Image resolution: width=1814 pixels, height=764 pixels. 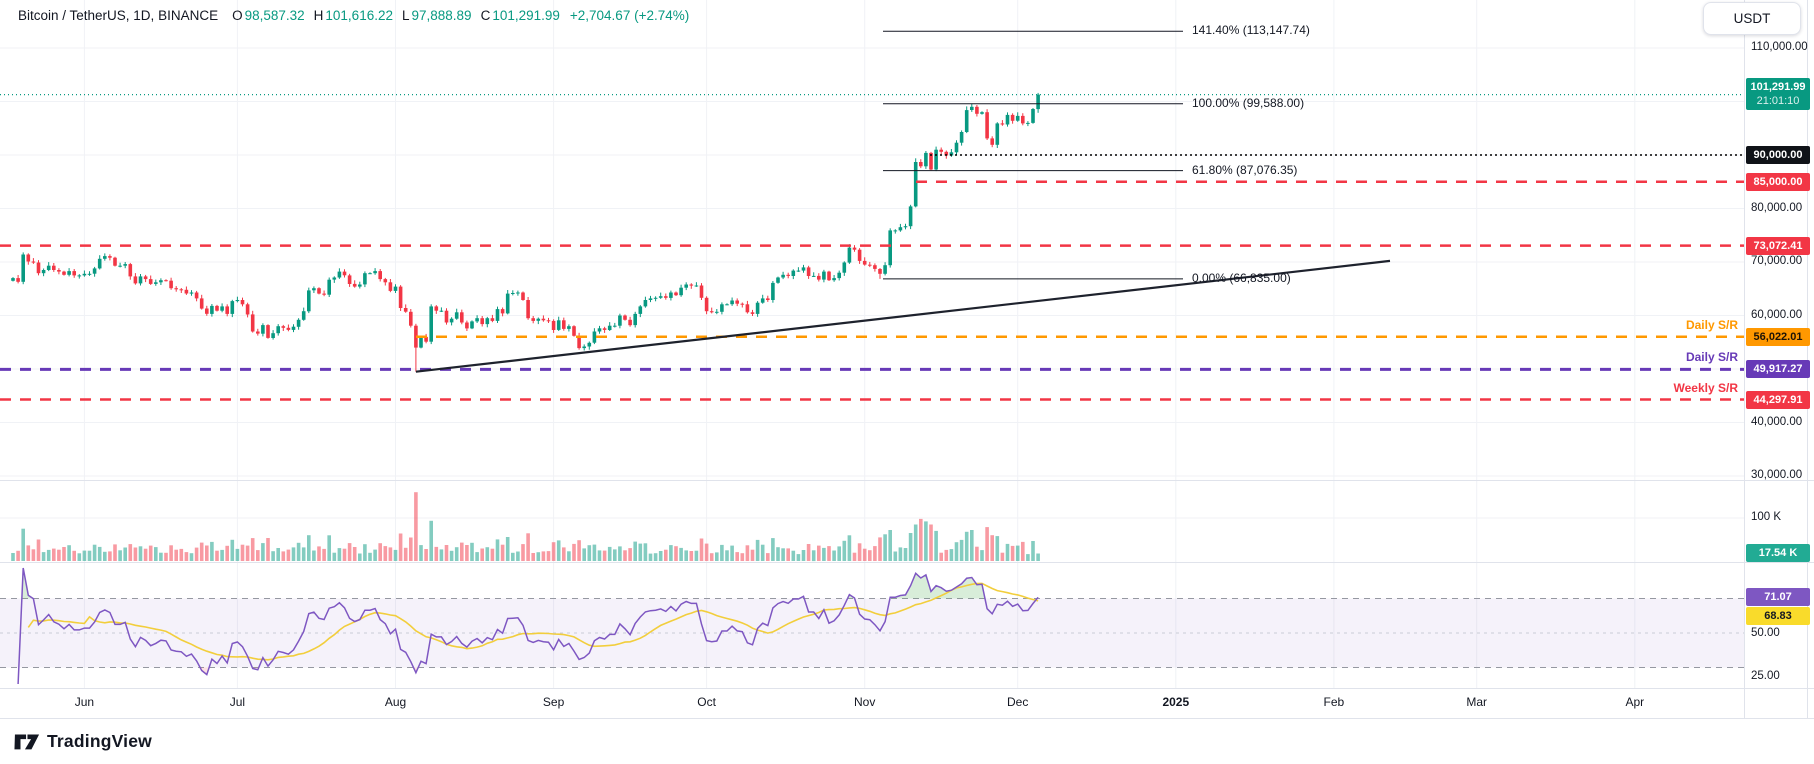 I want to click on time-axis-label: Jun, so click(x=84, y=702).